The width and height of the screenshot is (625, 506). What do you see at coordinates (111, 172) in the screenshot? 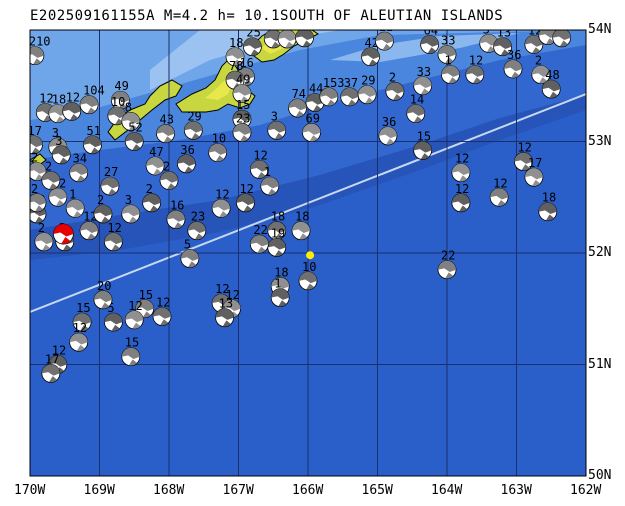
I see `depth-label: 27` at bounding box center [111, 172].